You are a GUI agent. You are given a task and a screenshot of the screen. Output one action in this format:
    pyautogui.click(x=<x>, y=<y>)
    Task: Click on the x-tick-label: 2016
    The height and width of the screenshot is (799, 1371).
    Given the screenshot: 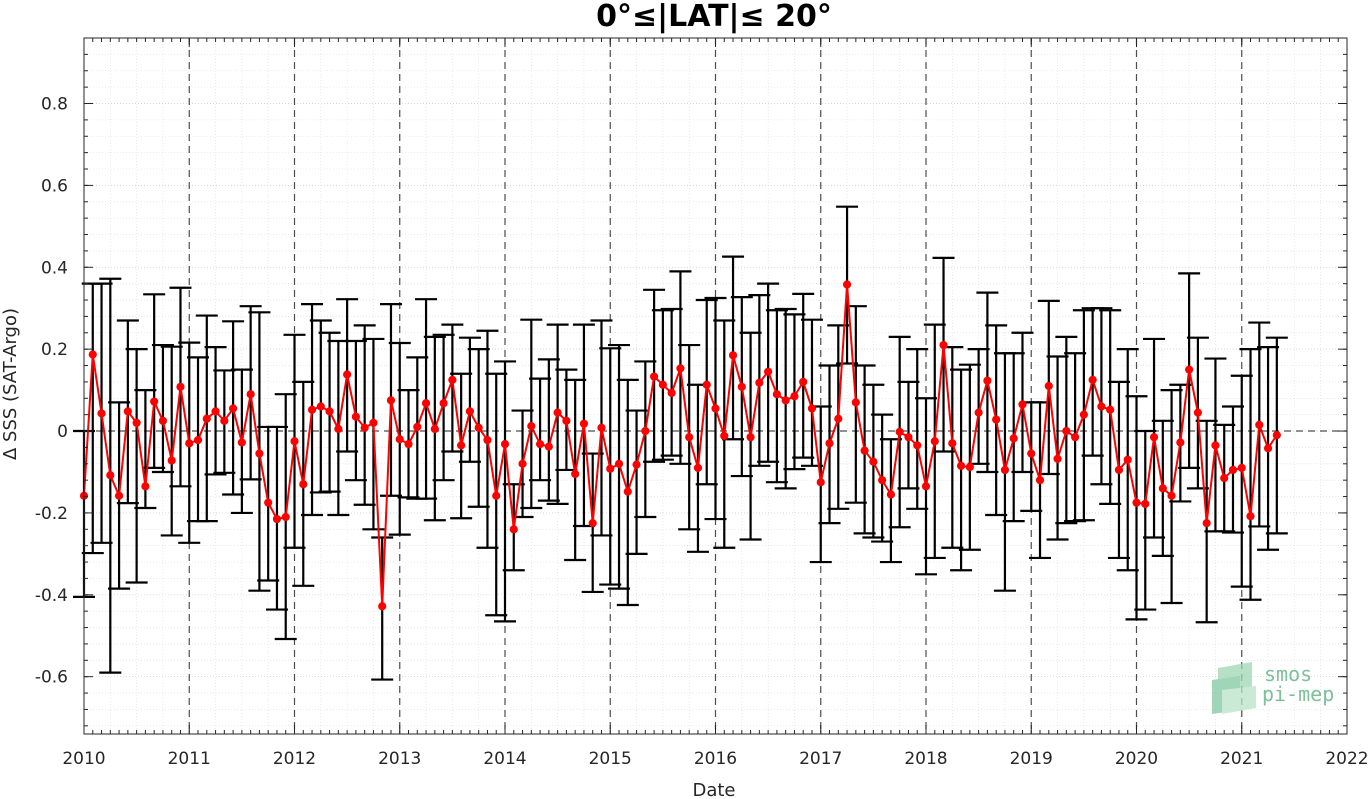 What is the action you would take?
    pyautogui.click(x=715, y=759)
    